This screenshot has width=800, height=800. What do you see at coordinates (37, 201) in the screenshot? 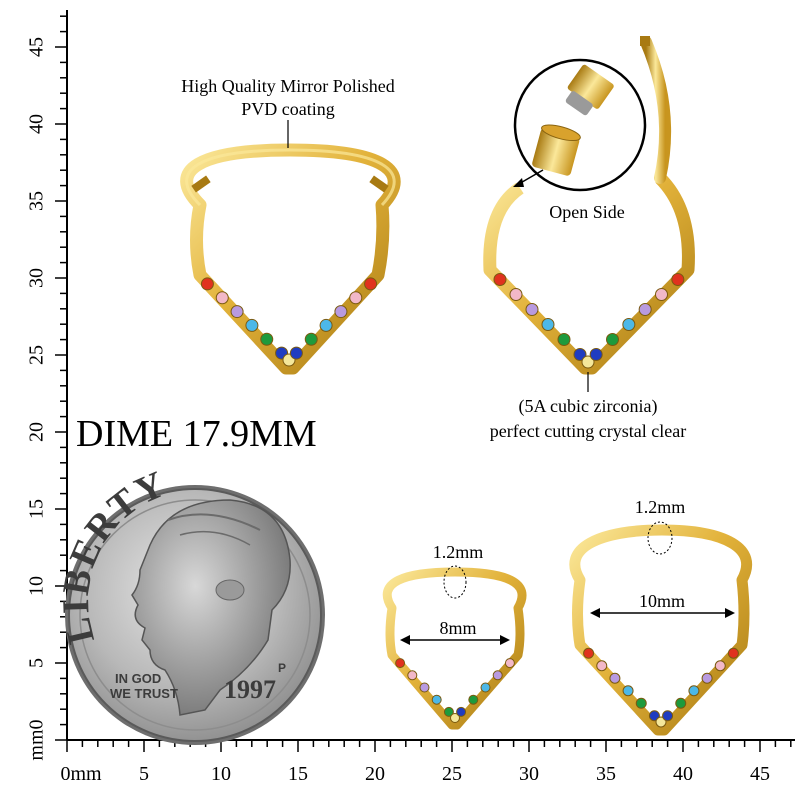
I see `ruler-y-label: 35` at bounding box center [37, 201].